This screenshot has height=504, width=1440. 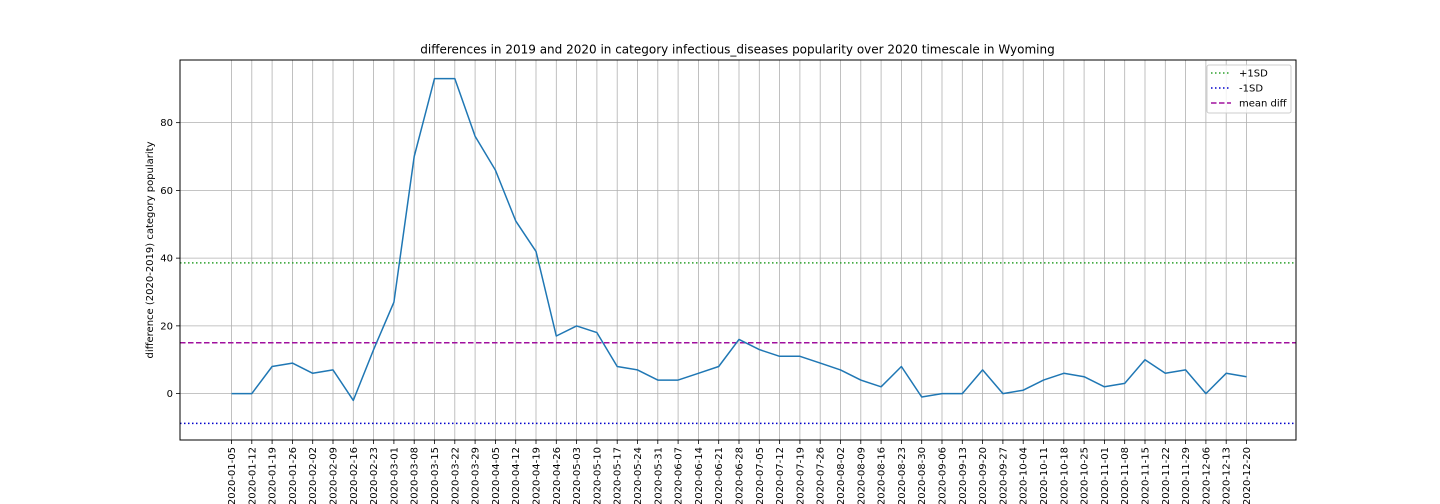 What do you see at coordinates (821, 475) in the screenshot?
I see `x-tick-label: 2020-07-26` at bounding box center [821, 475].